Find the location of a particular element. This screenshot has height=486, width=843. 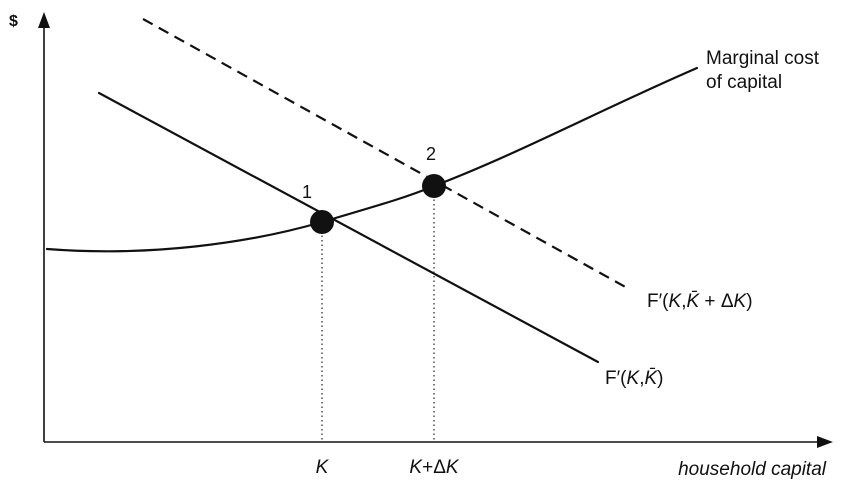

tick-label-k-plus-dk: K+ΔK is located at coordinates (434, 467).